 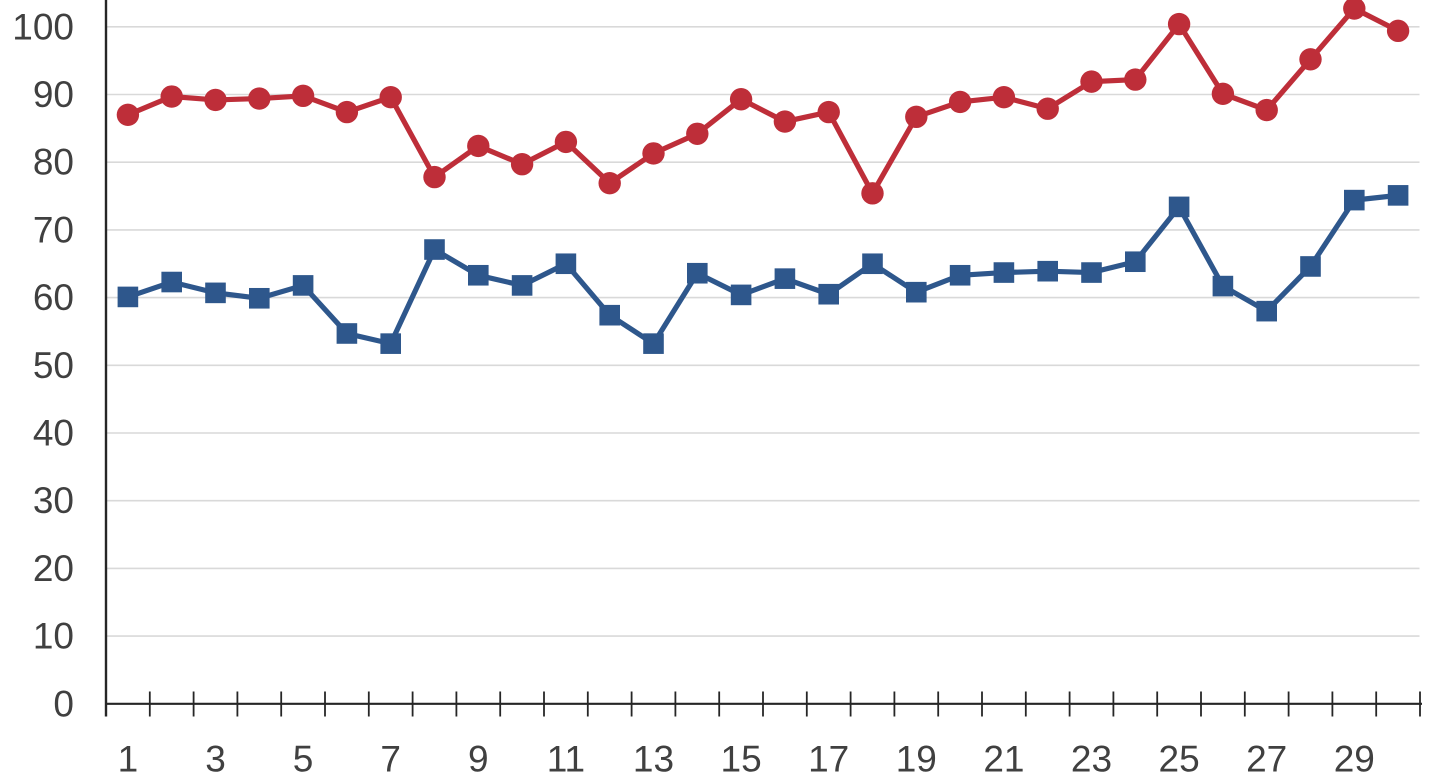 What do you see at coordinates (53, 162) in the screenshot?
I see `y-axis-tick-label: 80` at bounding box center [53, 162].